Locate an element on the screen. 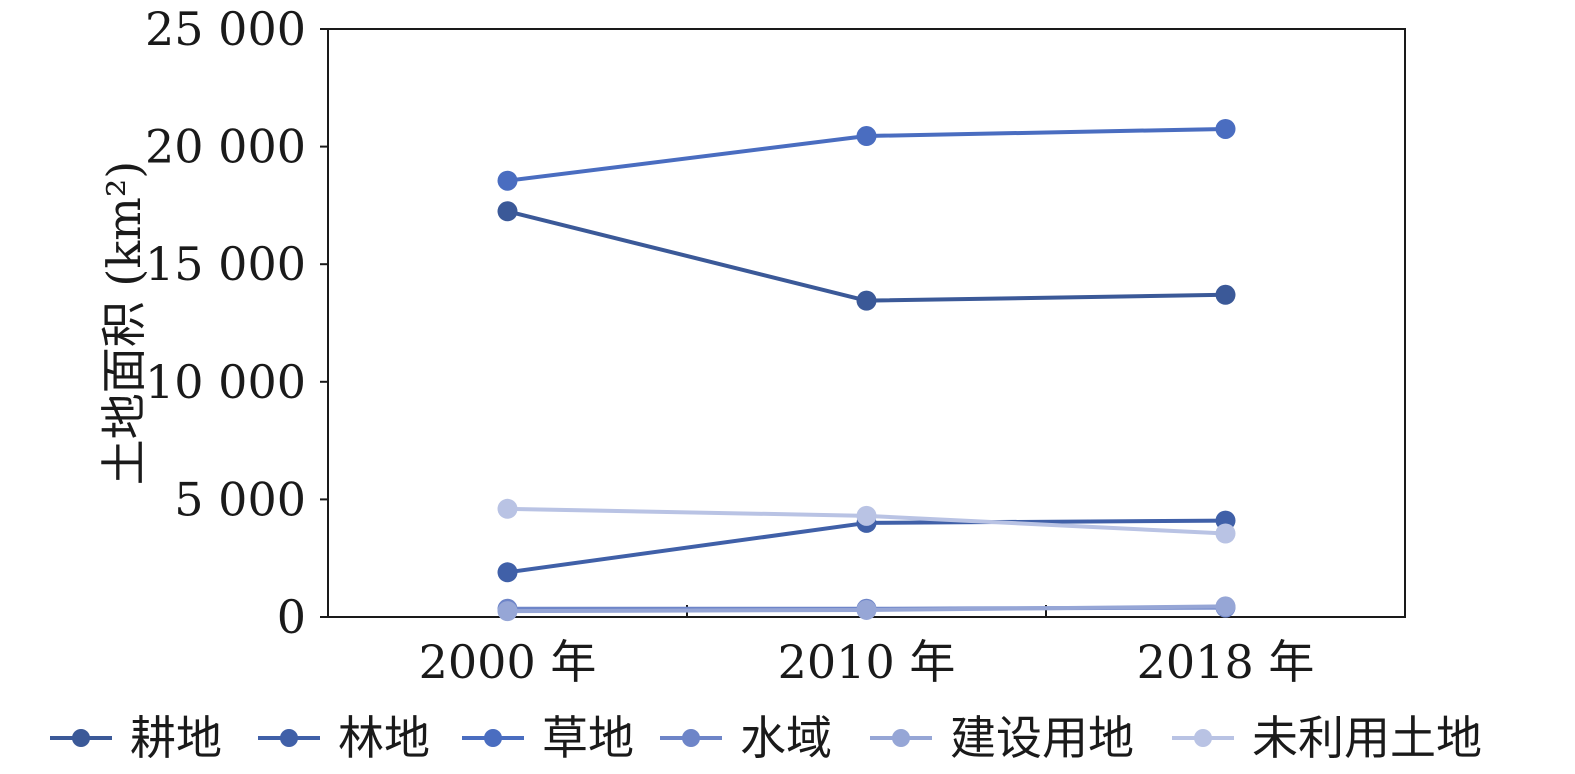 This screenshot has width=1575, height=774. y-tick-label: 15 000 is located at coordinates (225, 264).